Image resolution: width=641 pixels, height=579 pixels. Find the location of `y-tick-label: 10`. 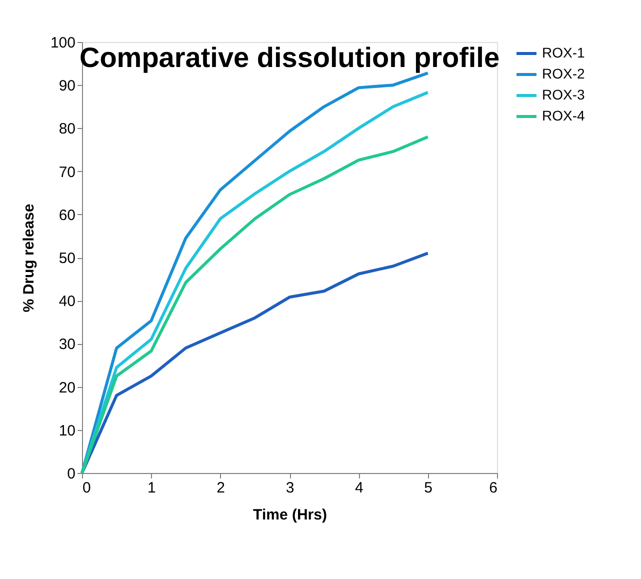

y-tick-label: 10 is located at coordinates (67, 431).